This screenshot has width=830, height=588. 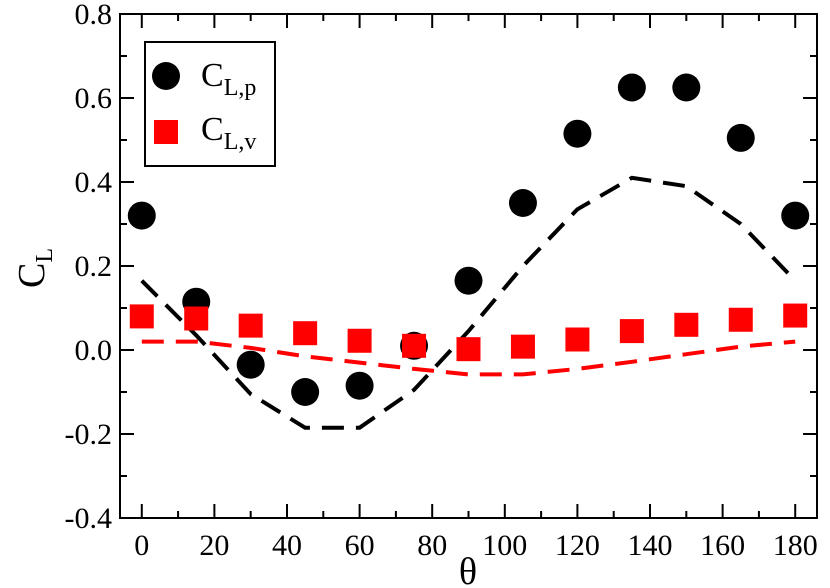 I want to click on legend-label-clv-main: C, so click(x=212, y=129).